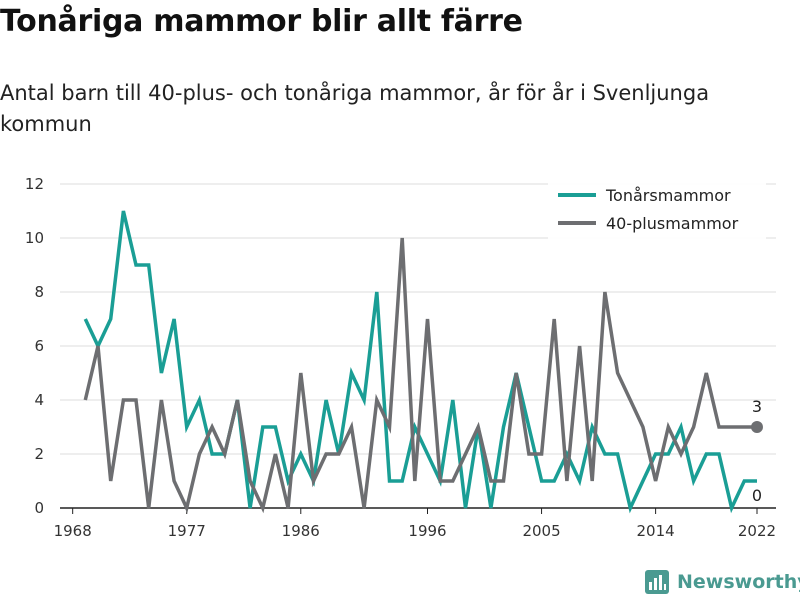 The height and width of the screenshot is (600, 800). I want to click on end-label-40-plusmammor: 3, so click(757, 406).